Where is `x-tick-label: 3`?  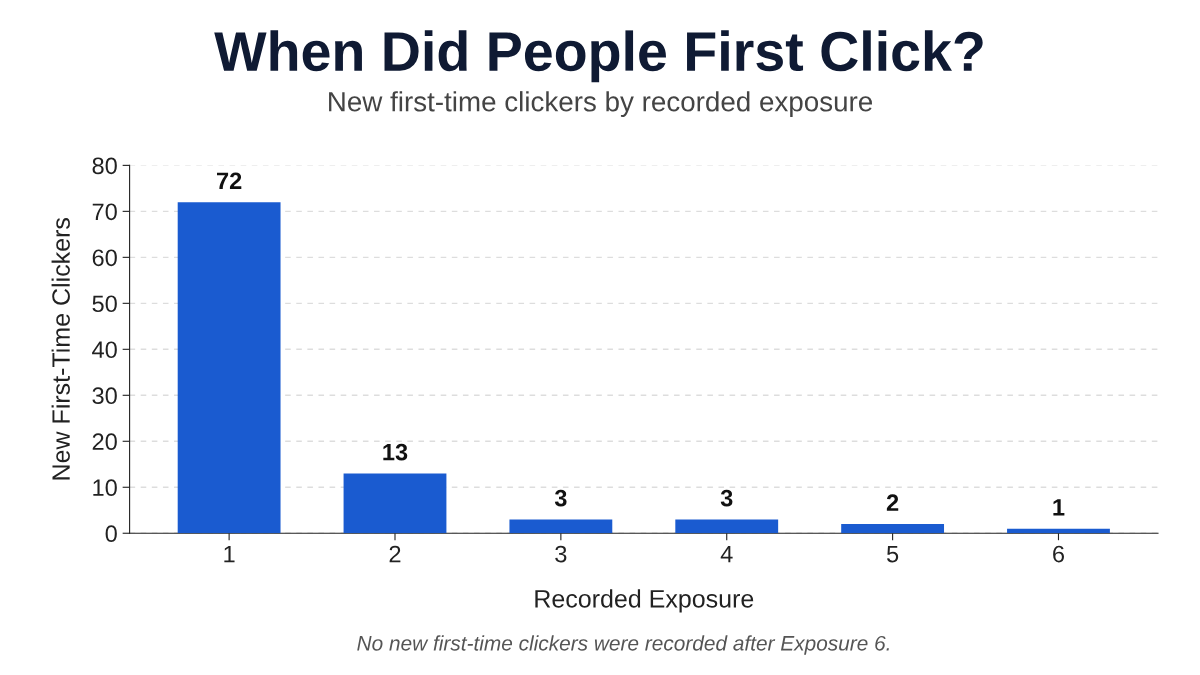
x-tick-label: 3 is located at coordinates (561, 554).